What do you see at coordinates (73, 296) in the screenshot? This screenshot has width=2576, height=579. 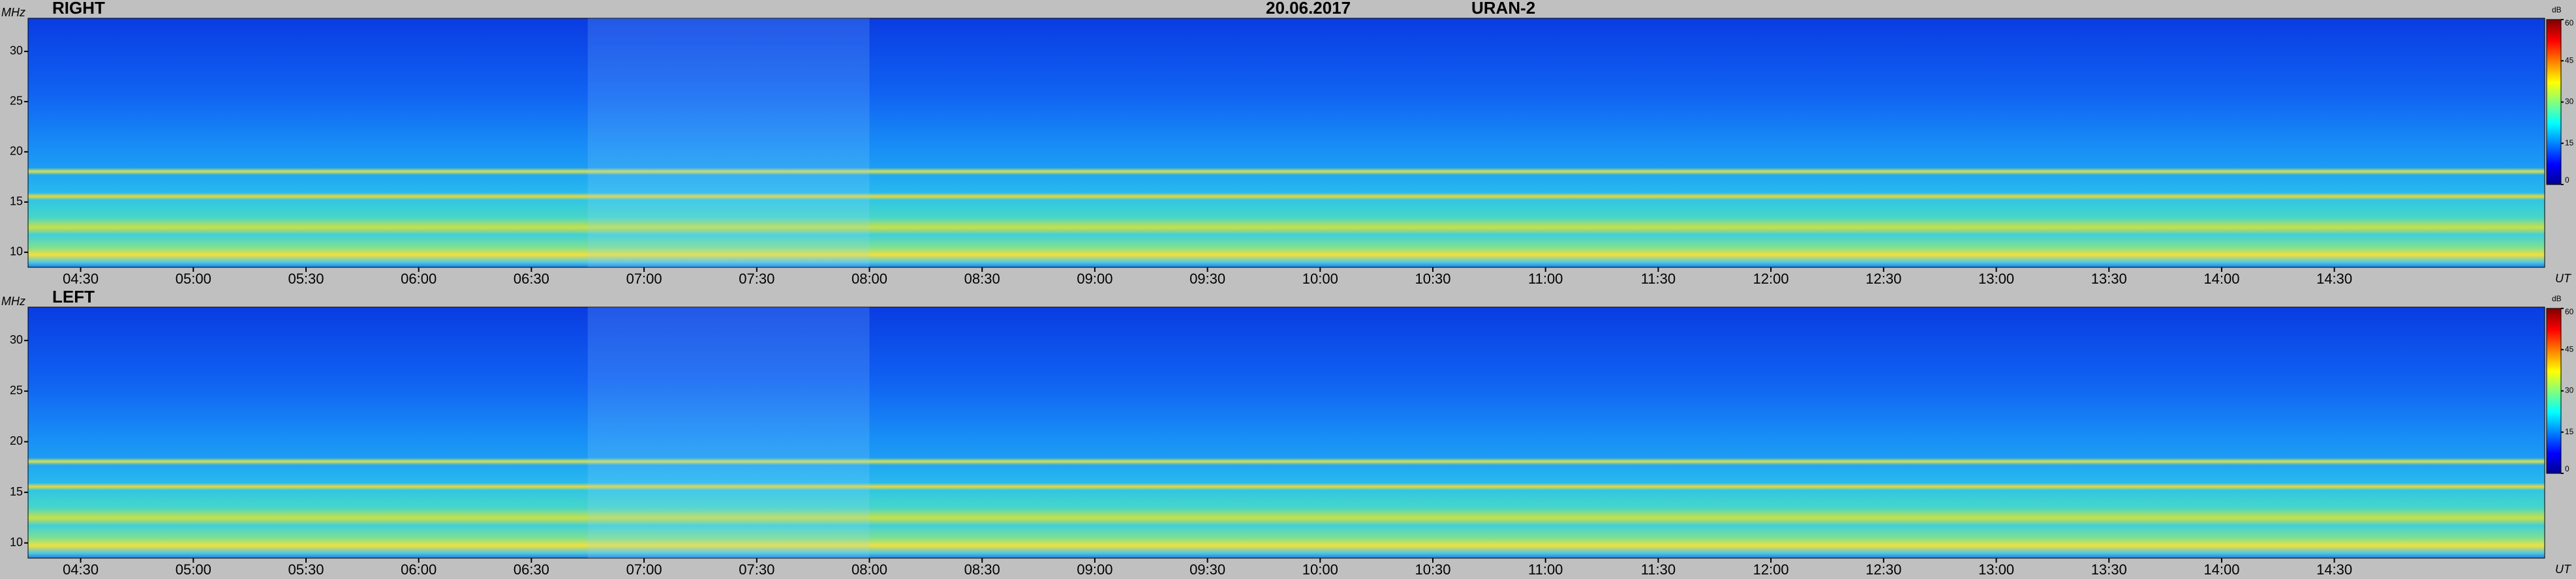 I see `panel-title: LEFT` at bounding box center [73, 296].